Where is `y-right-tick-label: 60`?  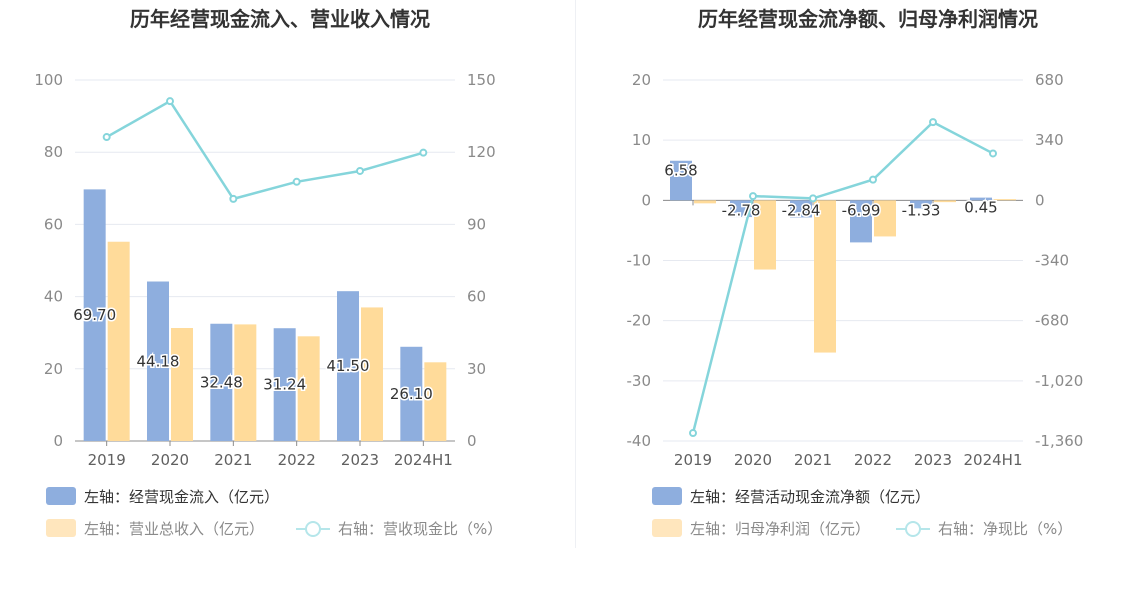 y-right-tick-label: 60 is located at coordinates (476, 297).